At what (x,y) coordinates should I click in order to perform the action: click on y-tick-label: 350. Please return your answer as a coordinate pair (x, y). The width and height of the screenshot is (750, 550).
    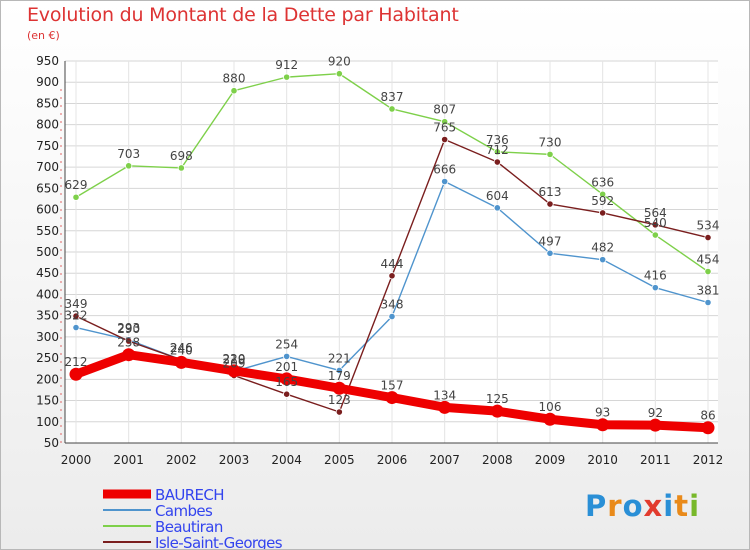
    Looking at the image, I should click on (47, 316).